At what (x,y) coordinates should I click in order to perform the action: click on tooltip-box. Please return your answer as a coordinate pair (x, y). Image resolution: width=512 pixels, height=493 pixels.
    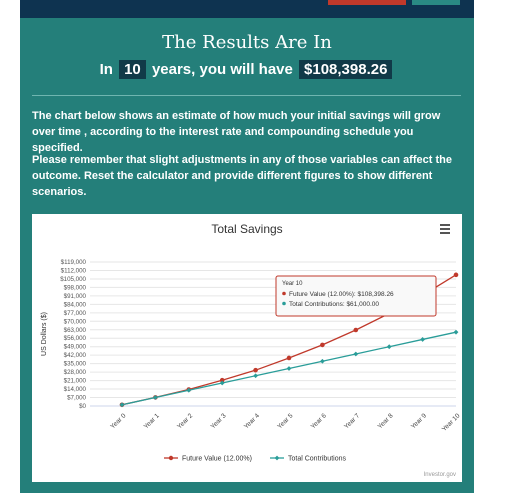
    Looking at the image, I should click on (356, 296).